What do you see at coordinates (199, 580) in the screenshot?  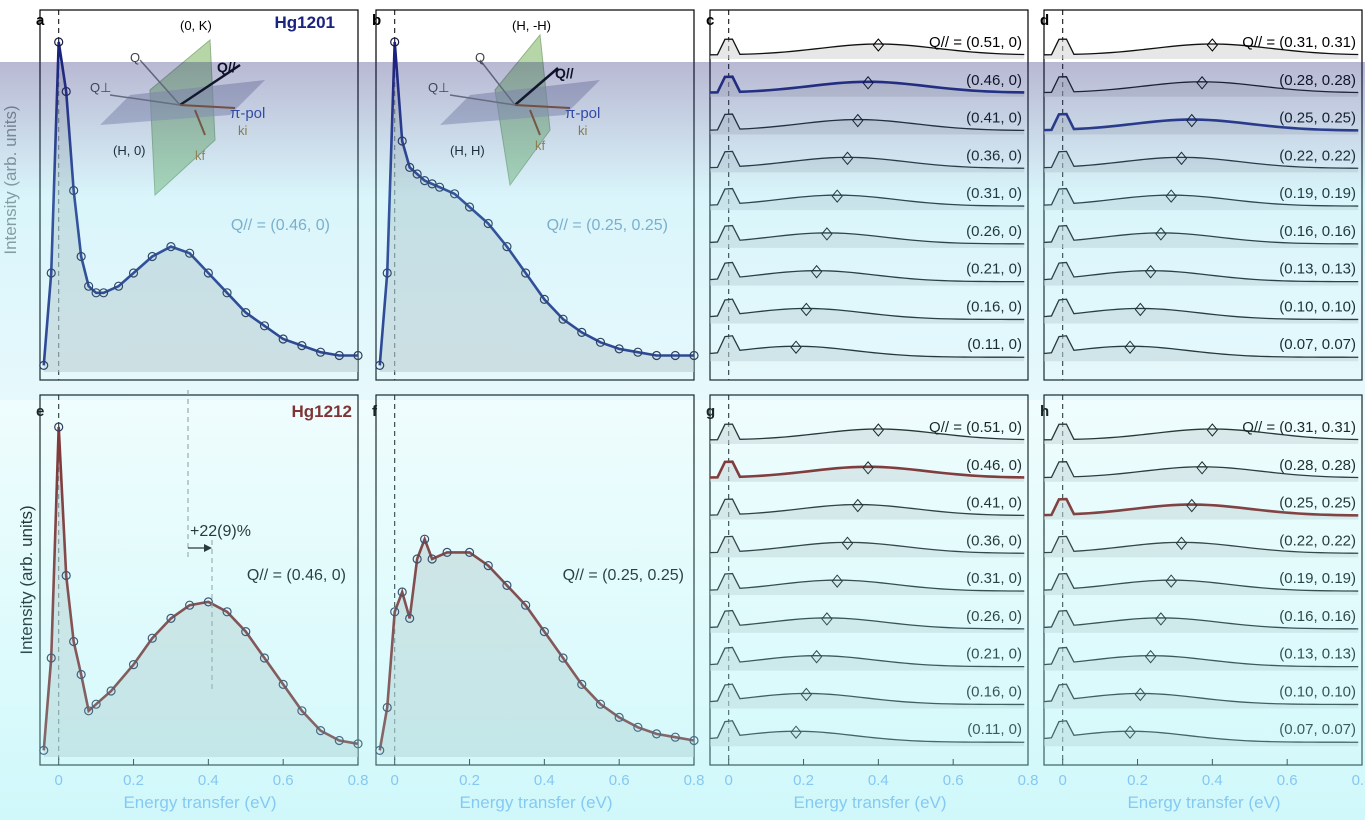 I see `panel-frame-e` at bounding box center [199, 580].